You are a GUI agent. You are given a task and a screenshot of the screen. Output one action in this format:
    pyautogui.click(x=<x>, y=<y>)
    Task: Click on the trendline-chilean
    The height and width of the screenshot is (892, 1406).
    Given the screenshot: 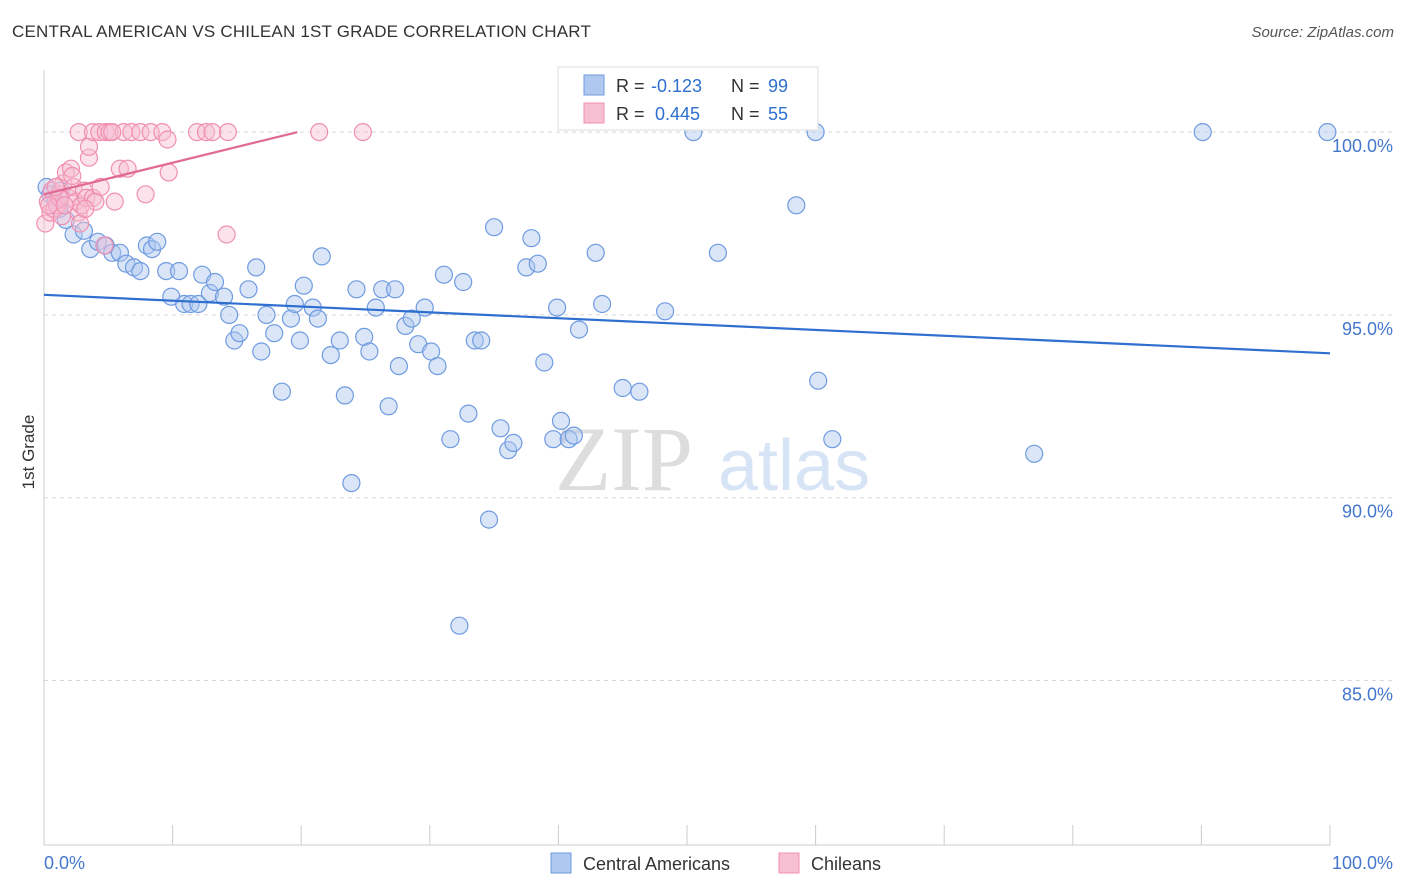 What is the action you would take?
    pyautogui.click(x=170, y=163)
    